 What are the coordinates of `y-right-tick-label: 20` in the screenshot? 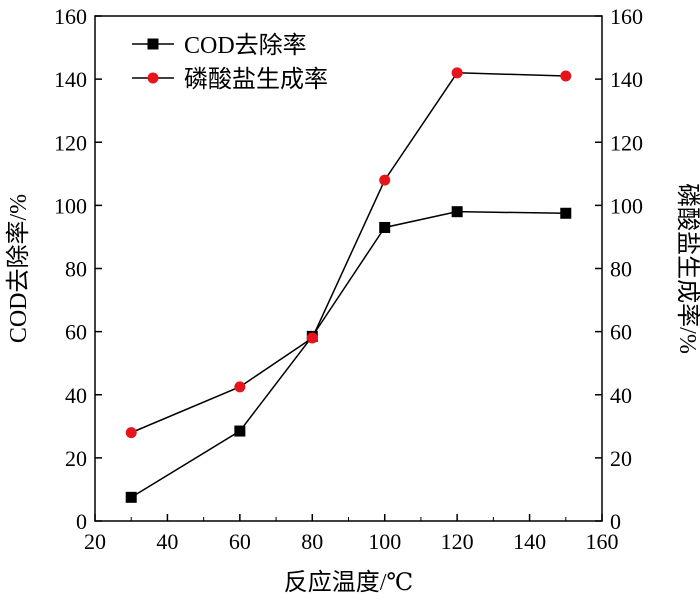 It's located at (621, 458).